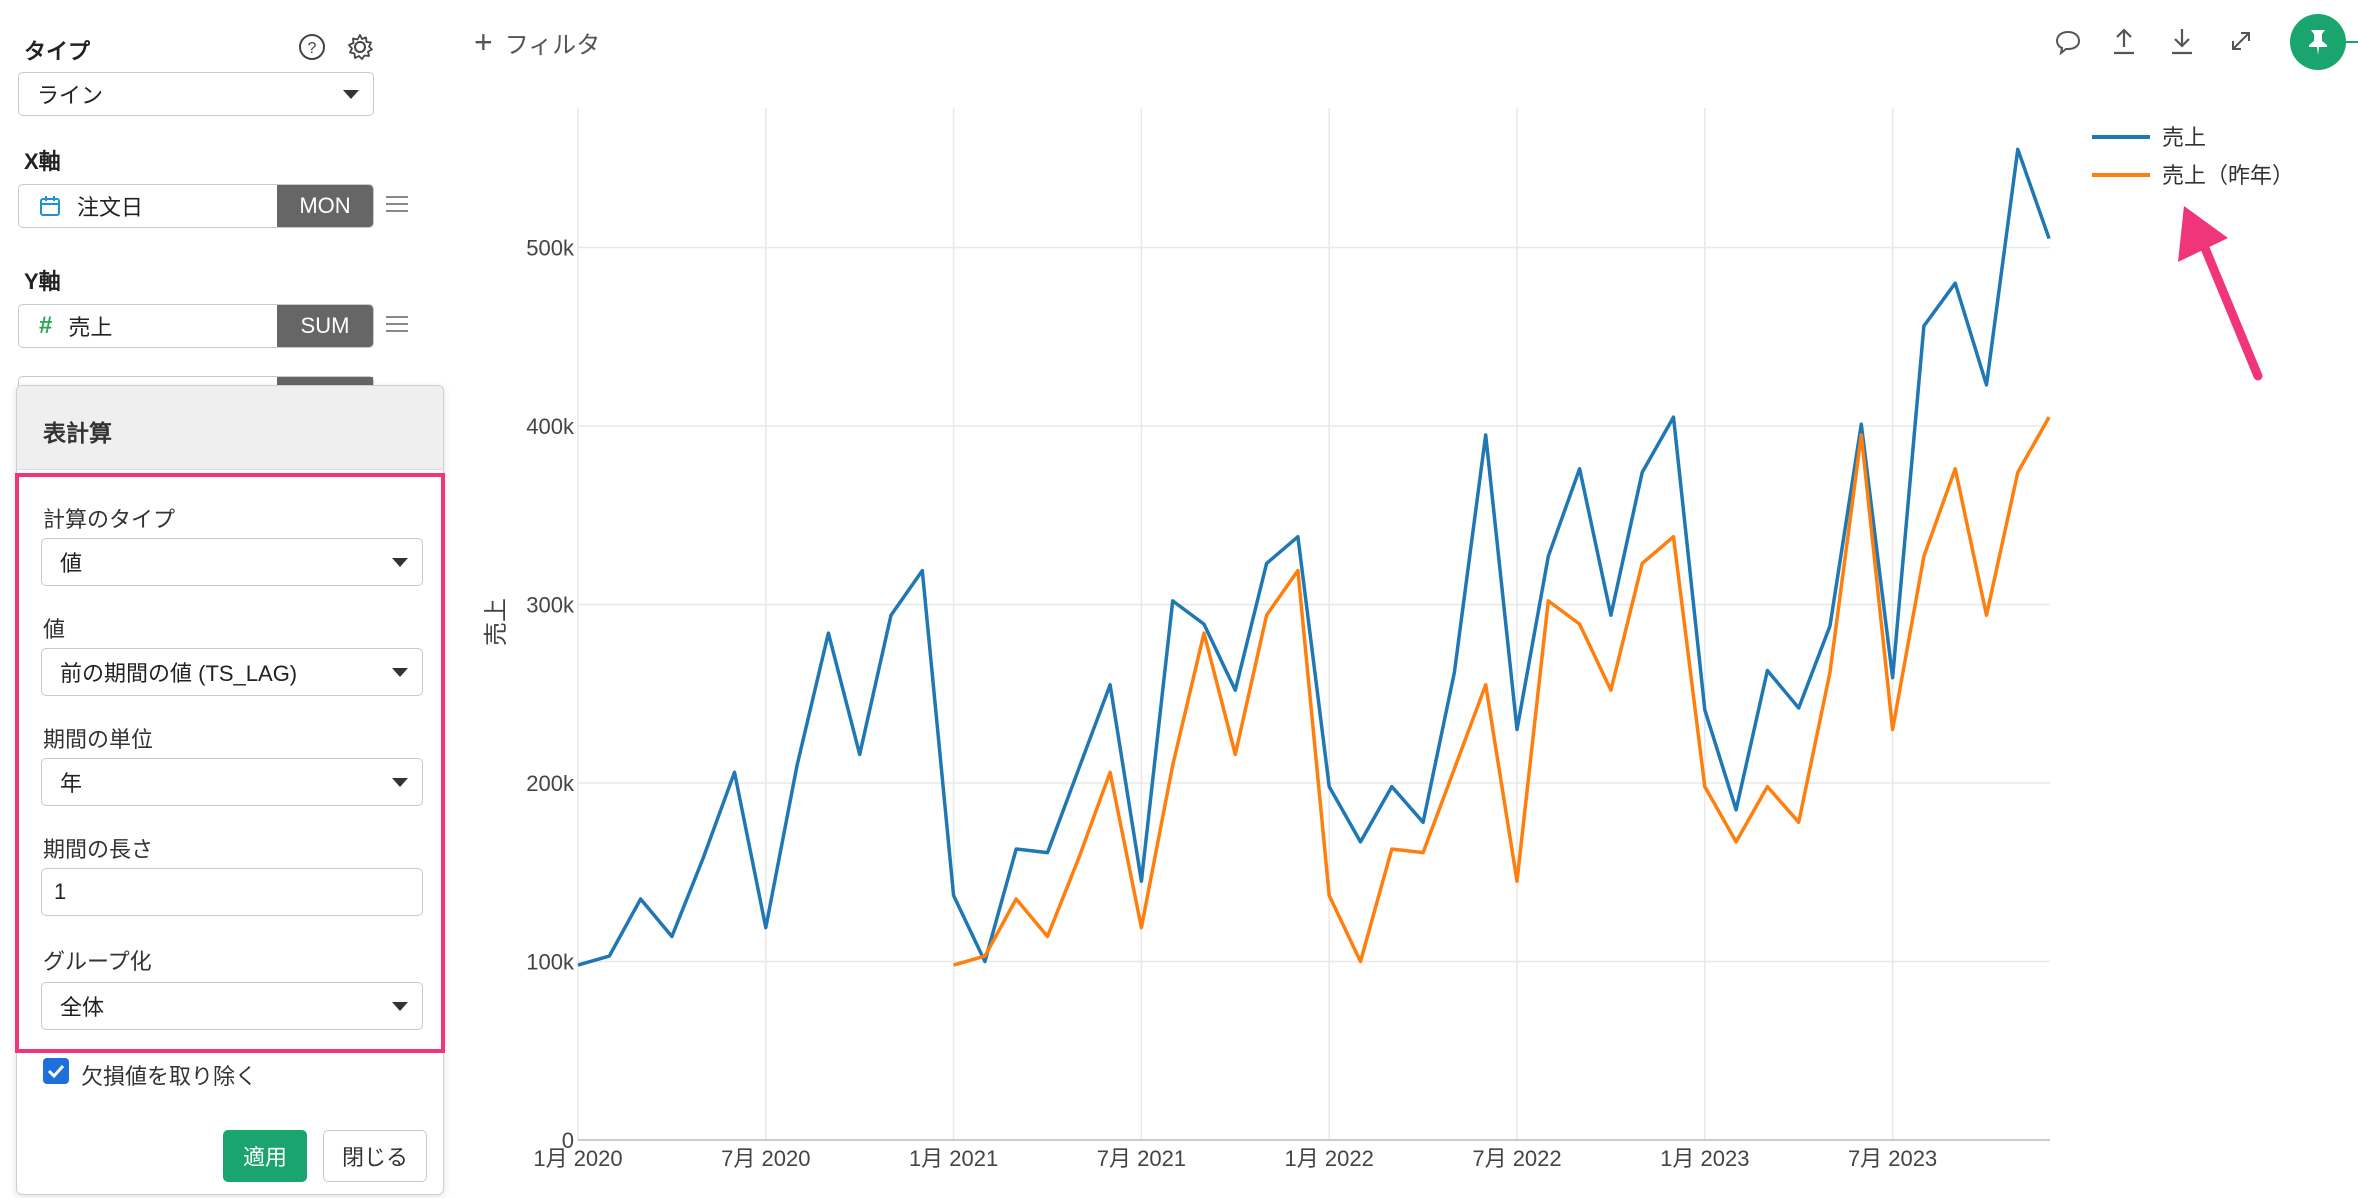  I want to click on check-icon, so click(56, 1071).